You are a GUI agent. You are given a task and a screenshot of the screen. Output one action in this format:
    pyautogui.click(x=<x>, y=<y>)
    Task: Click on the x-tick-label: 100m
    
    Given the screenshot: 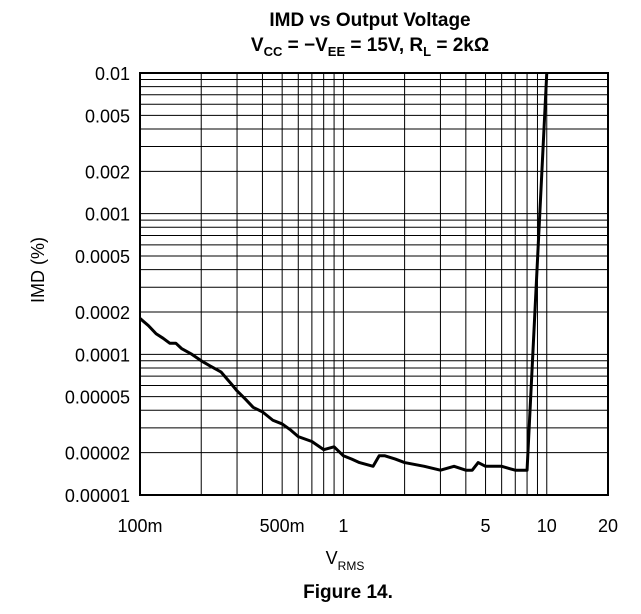 What is the action you would take?
    pyautogui.click(x=139, y=526)
    